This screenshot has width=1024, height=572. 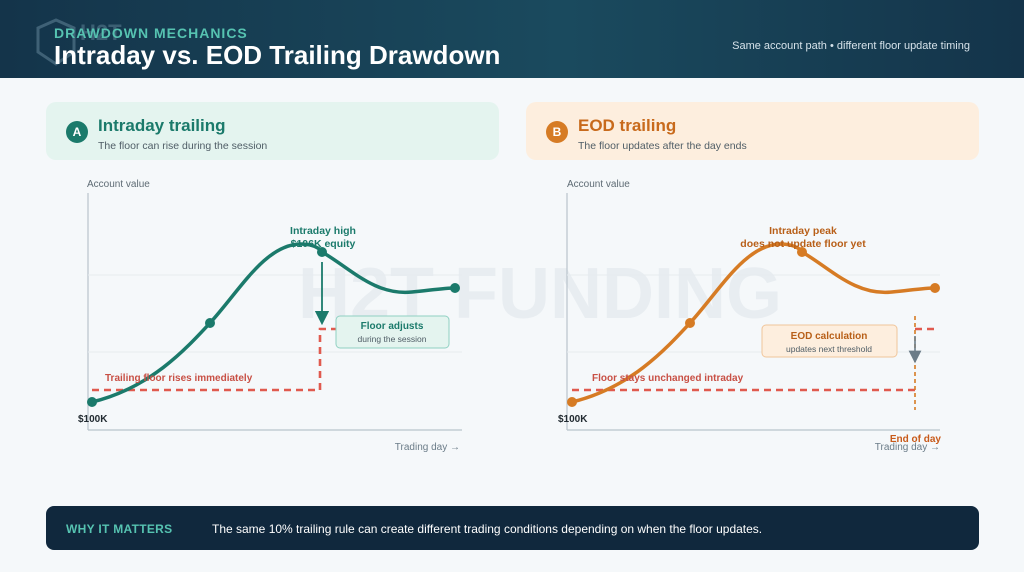 What do you see at coordinates (79, 42) in the screenshot?
I see `h2t-logo-icon: H2T` at bounding box center [79, 42].